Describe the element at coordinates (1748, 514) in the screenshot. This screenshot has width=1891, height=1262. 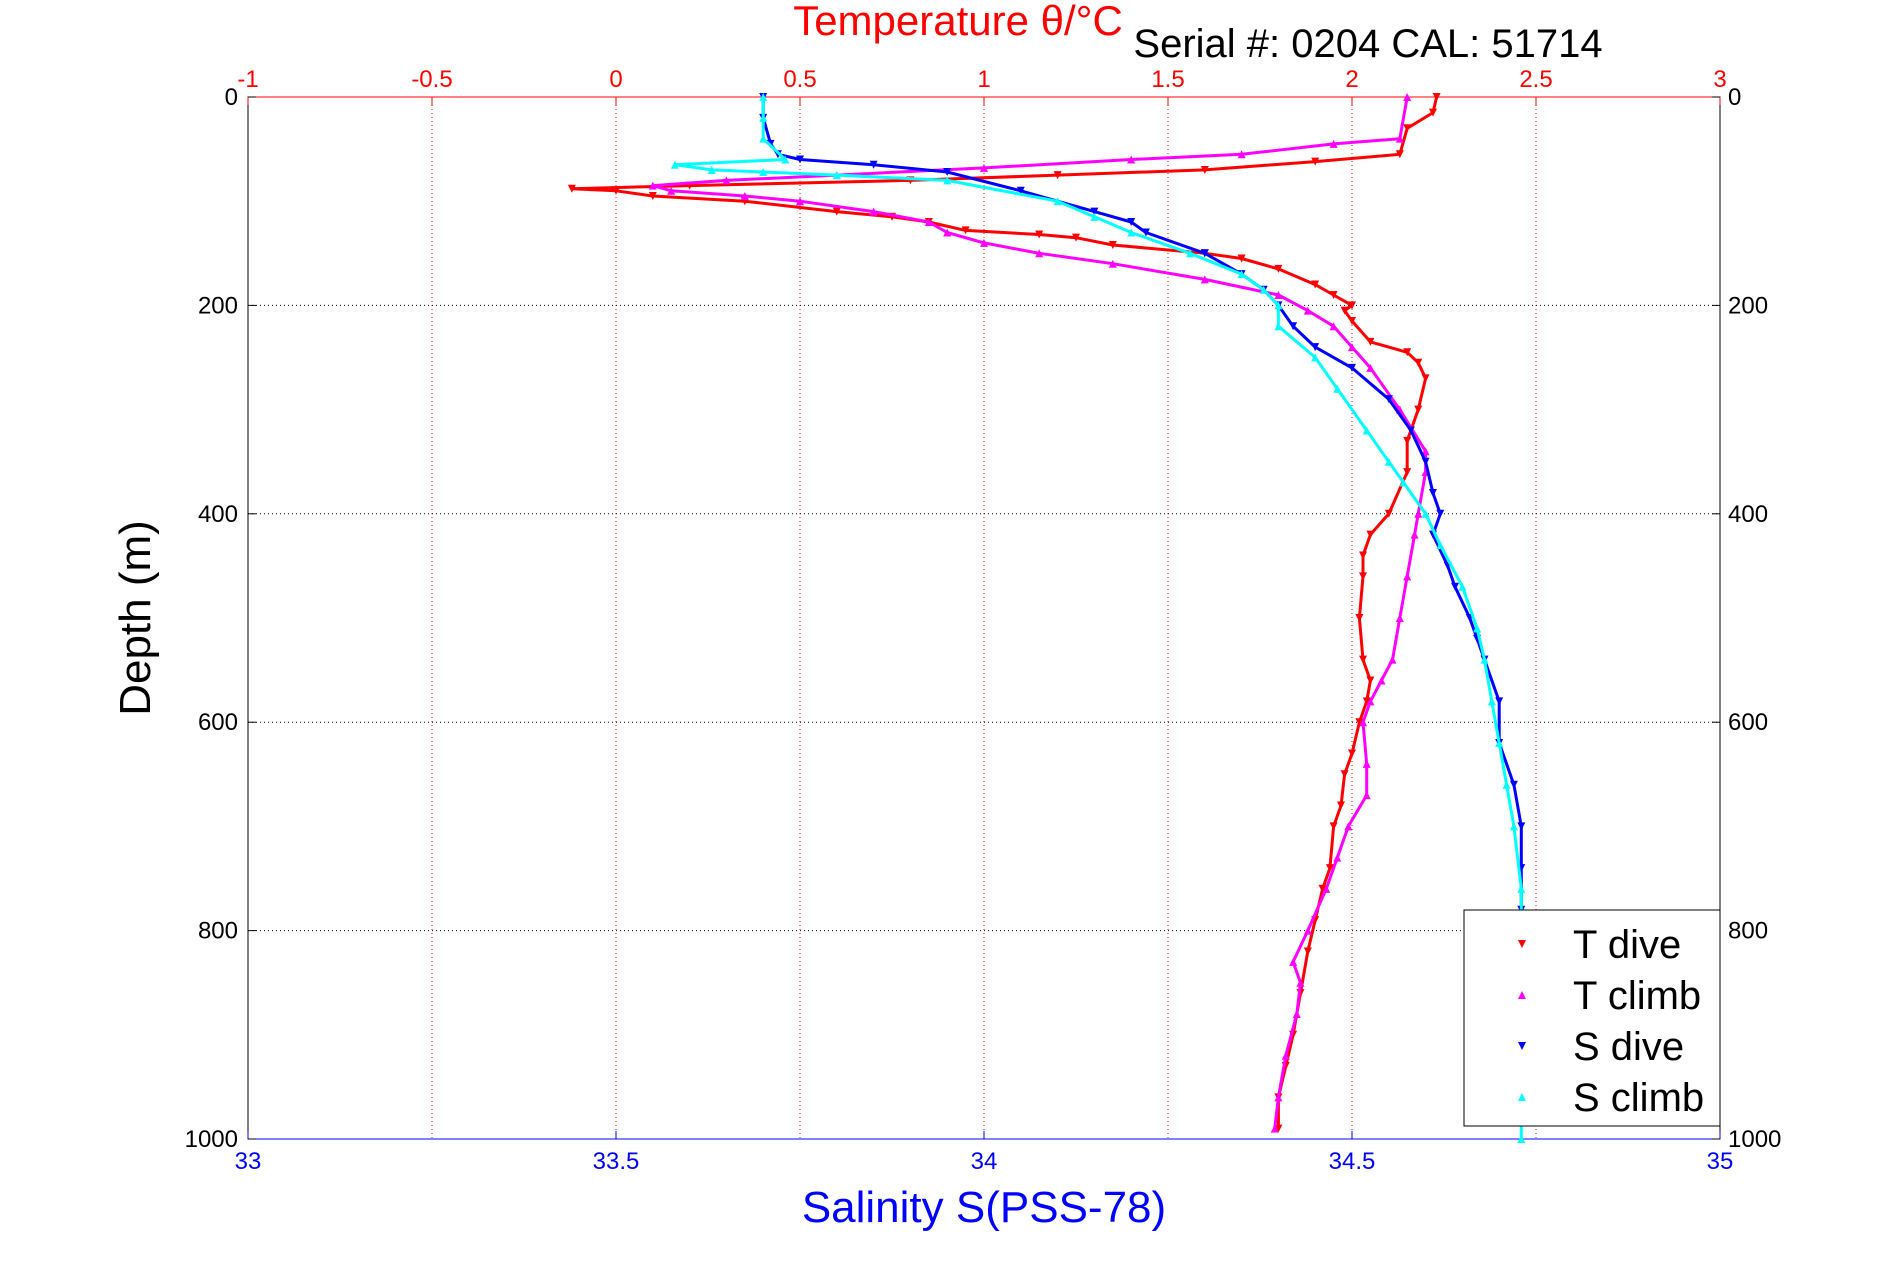
I see `depth-tick-label-right: 400` at that location.